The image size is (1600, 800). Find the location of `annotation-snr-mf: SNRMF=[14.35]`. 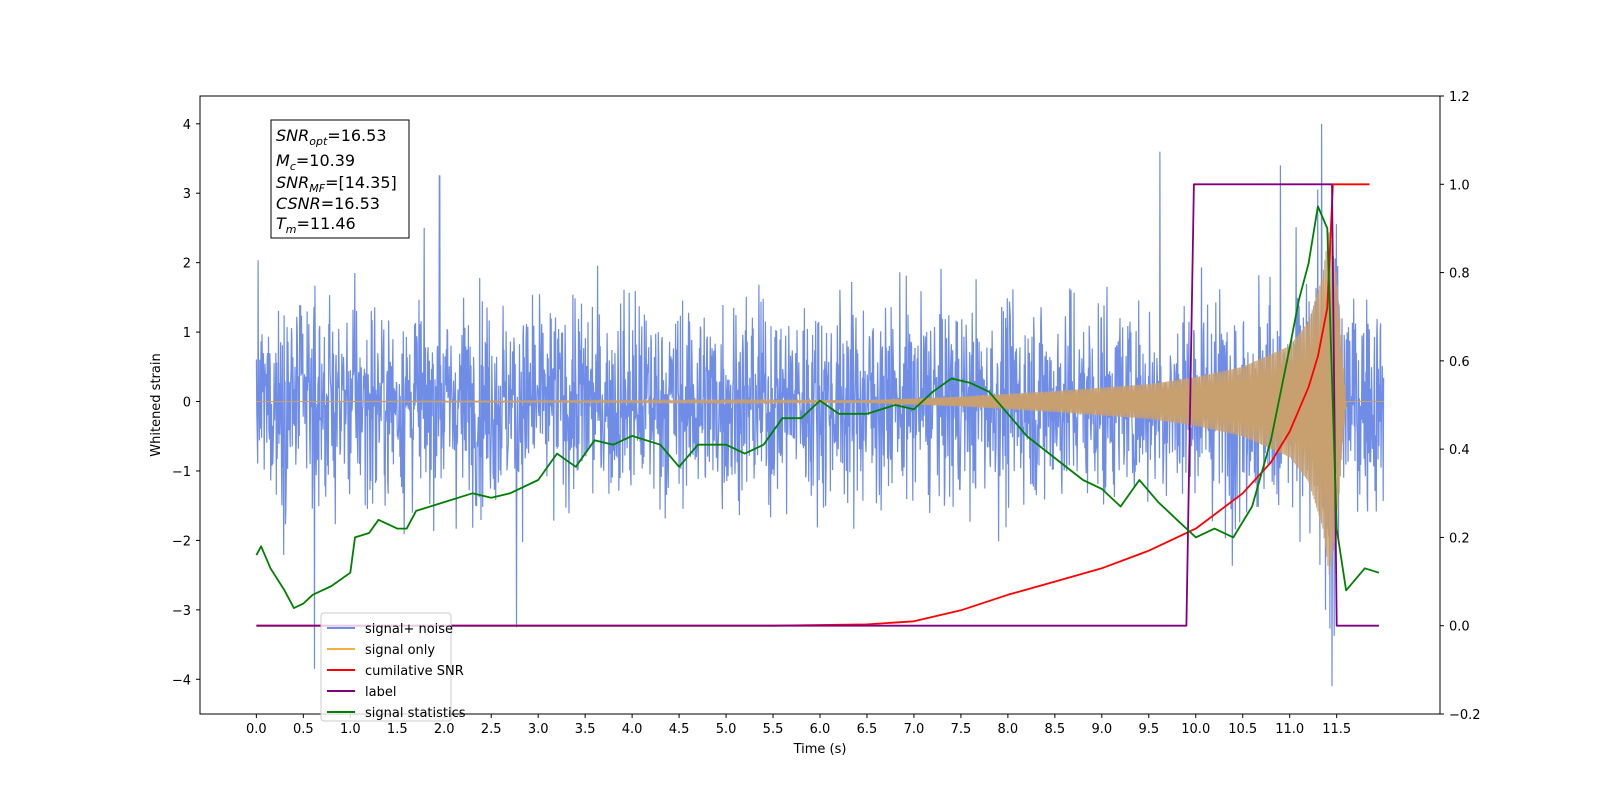

annotation-snr-mf: SNRMF=[14.35] is located at coordinates (336, 184).